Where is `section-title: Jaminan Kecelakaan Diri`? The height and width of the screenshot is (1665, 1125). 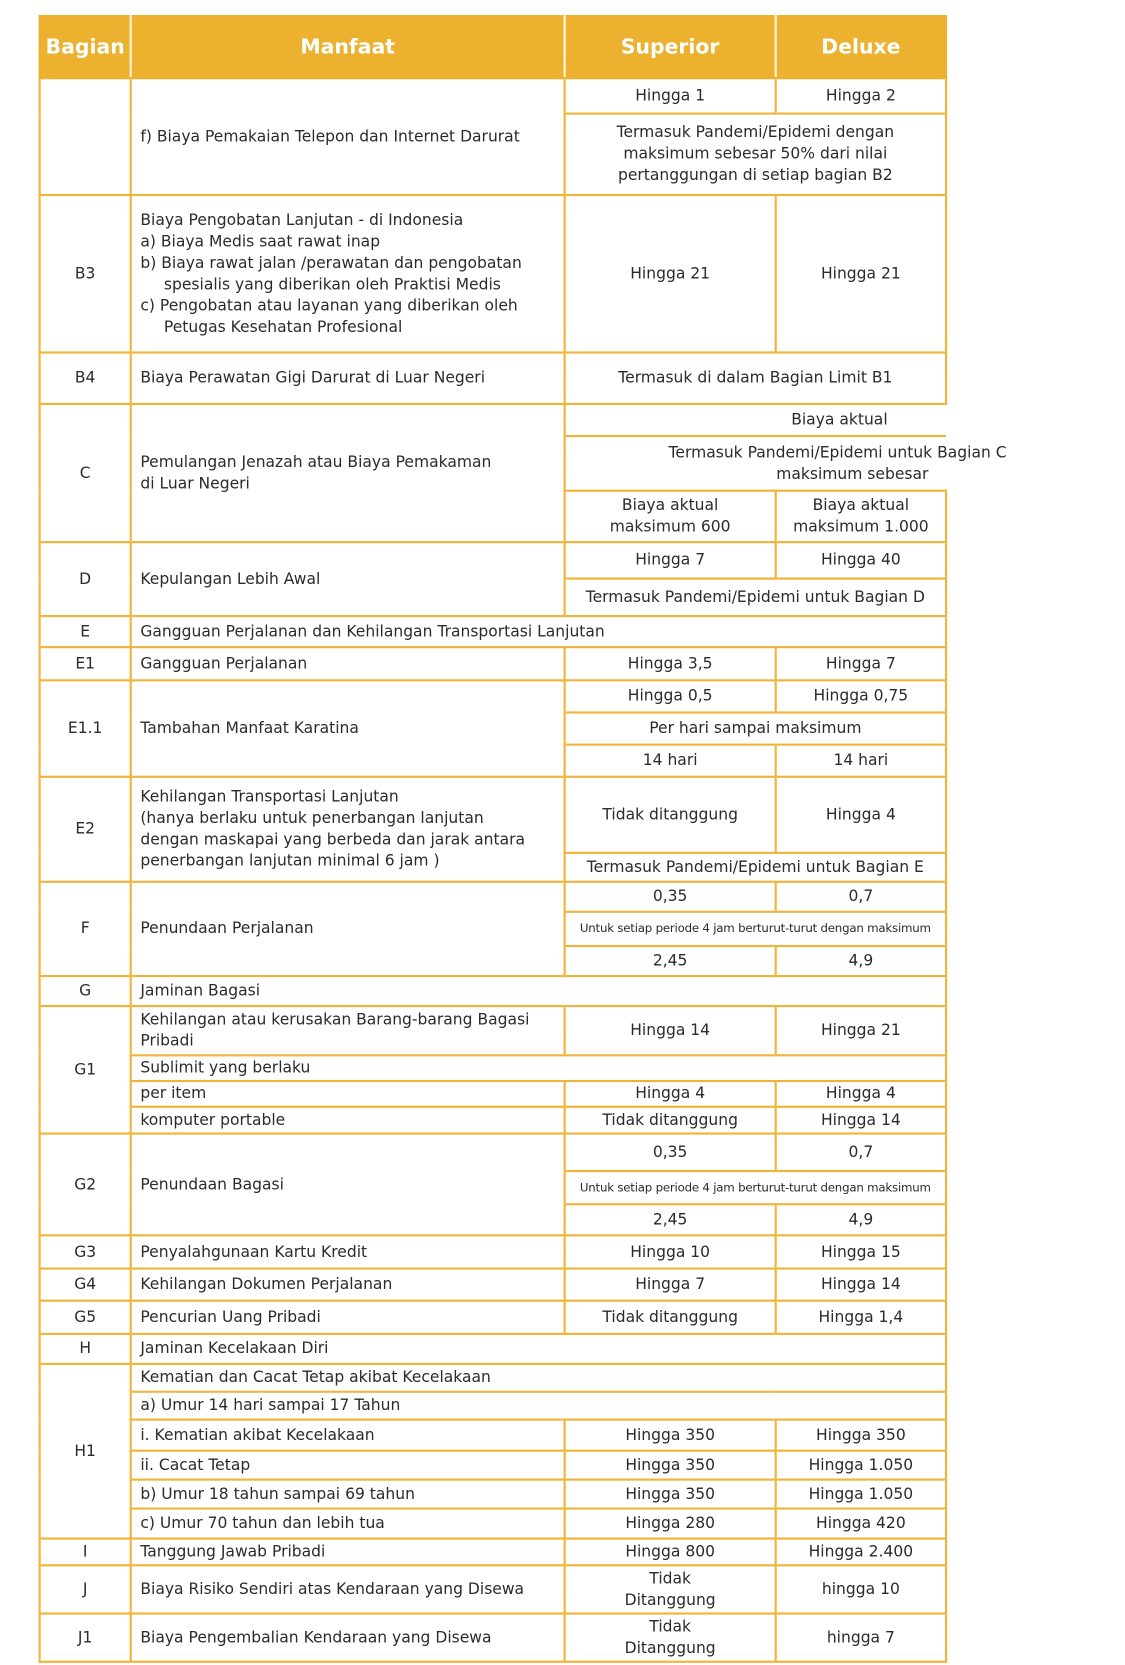
section-title: Jaminan Kecelakaan Diri is located at coordinates (538, 1348).